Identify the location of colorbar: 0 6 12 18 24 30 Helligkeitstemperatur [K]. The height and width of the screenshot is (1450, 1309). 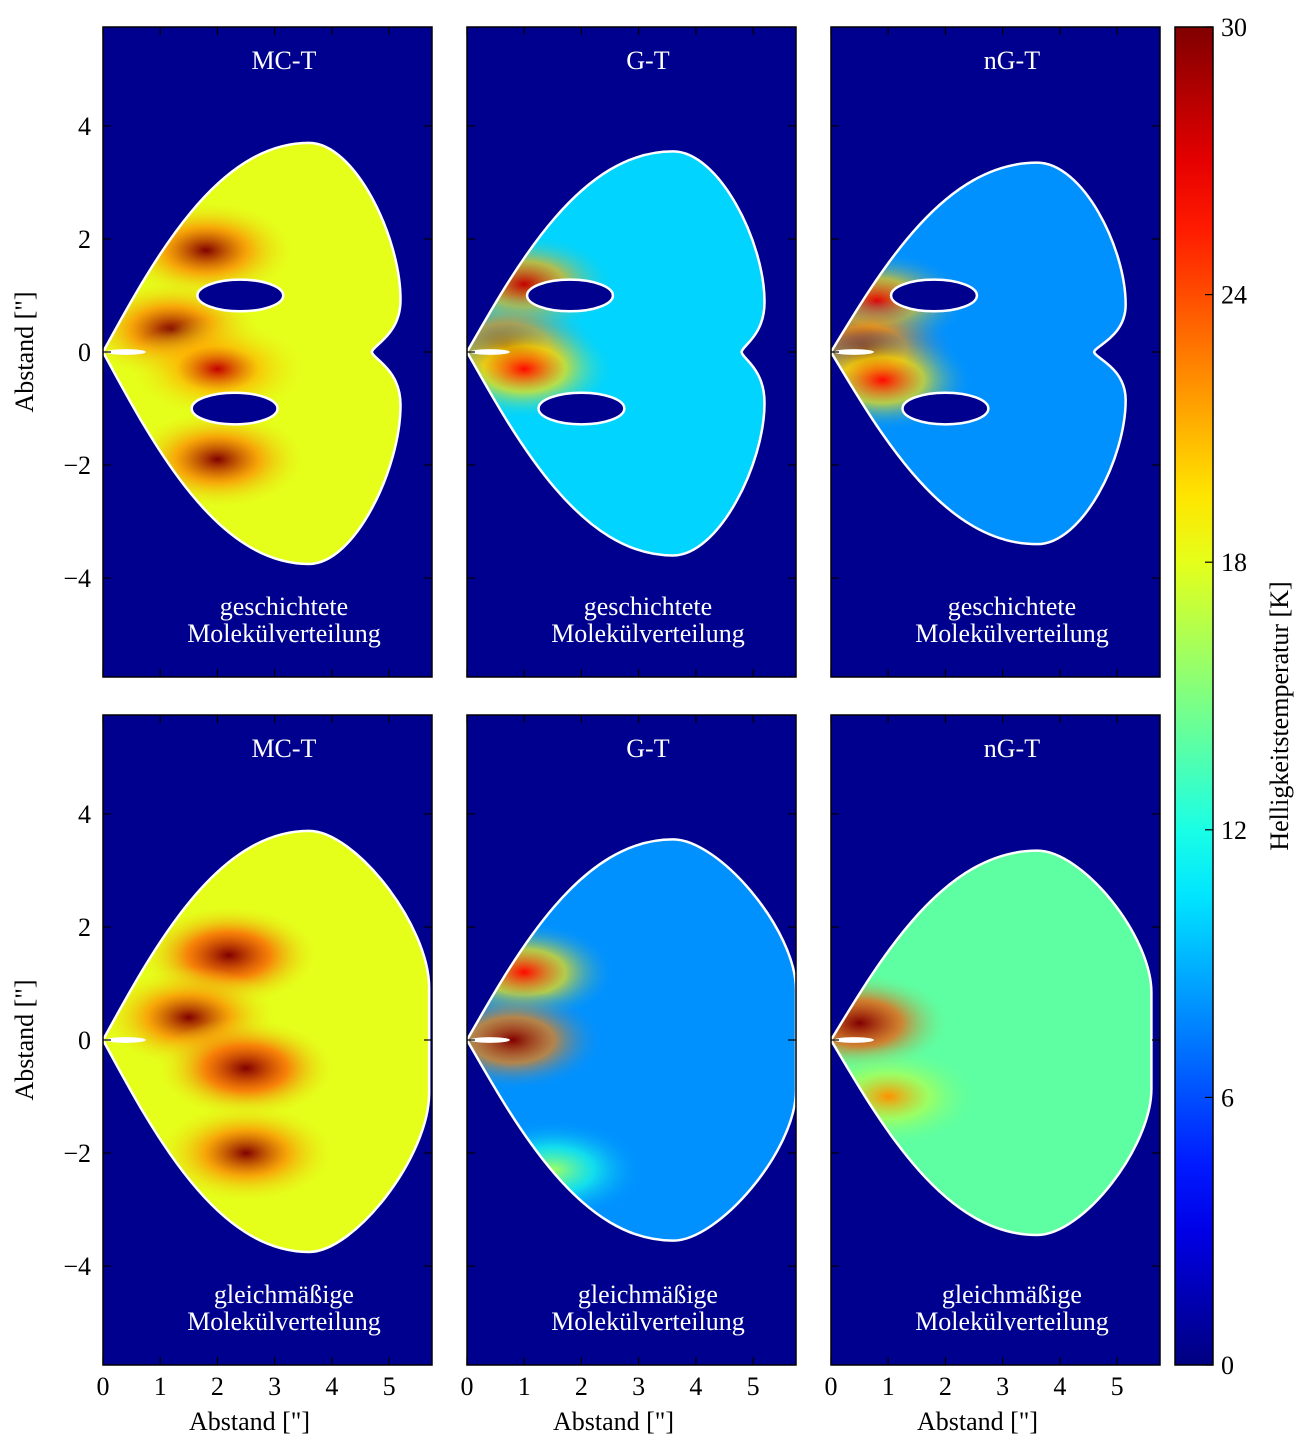
(1234, 696).